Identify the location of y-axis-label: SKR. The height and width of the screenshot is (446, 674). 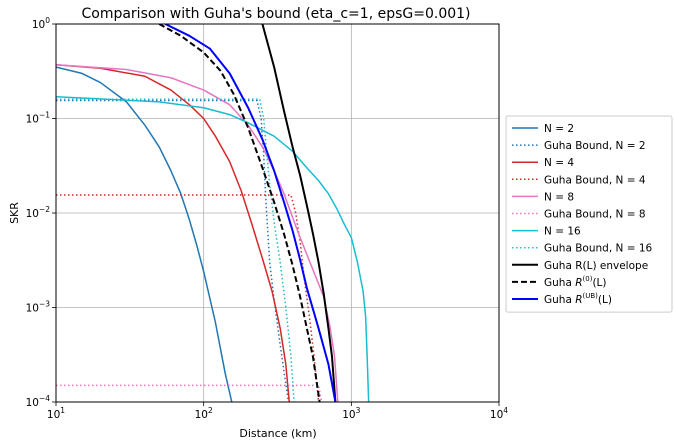
(14, 213).